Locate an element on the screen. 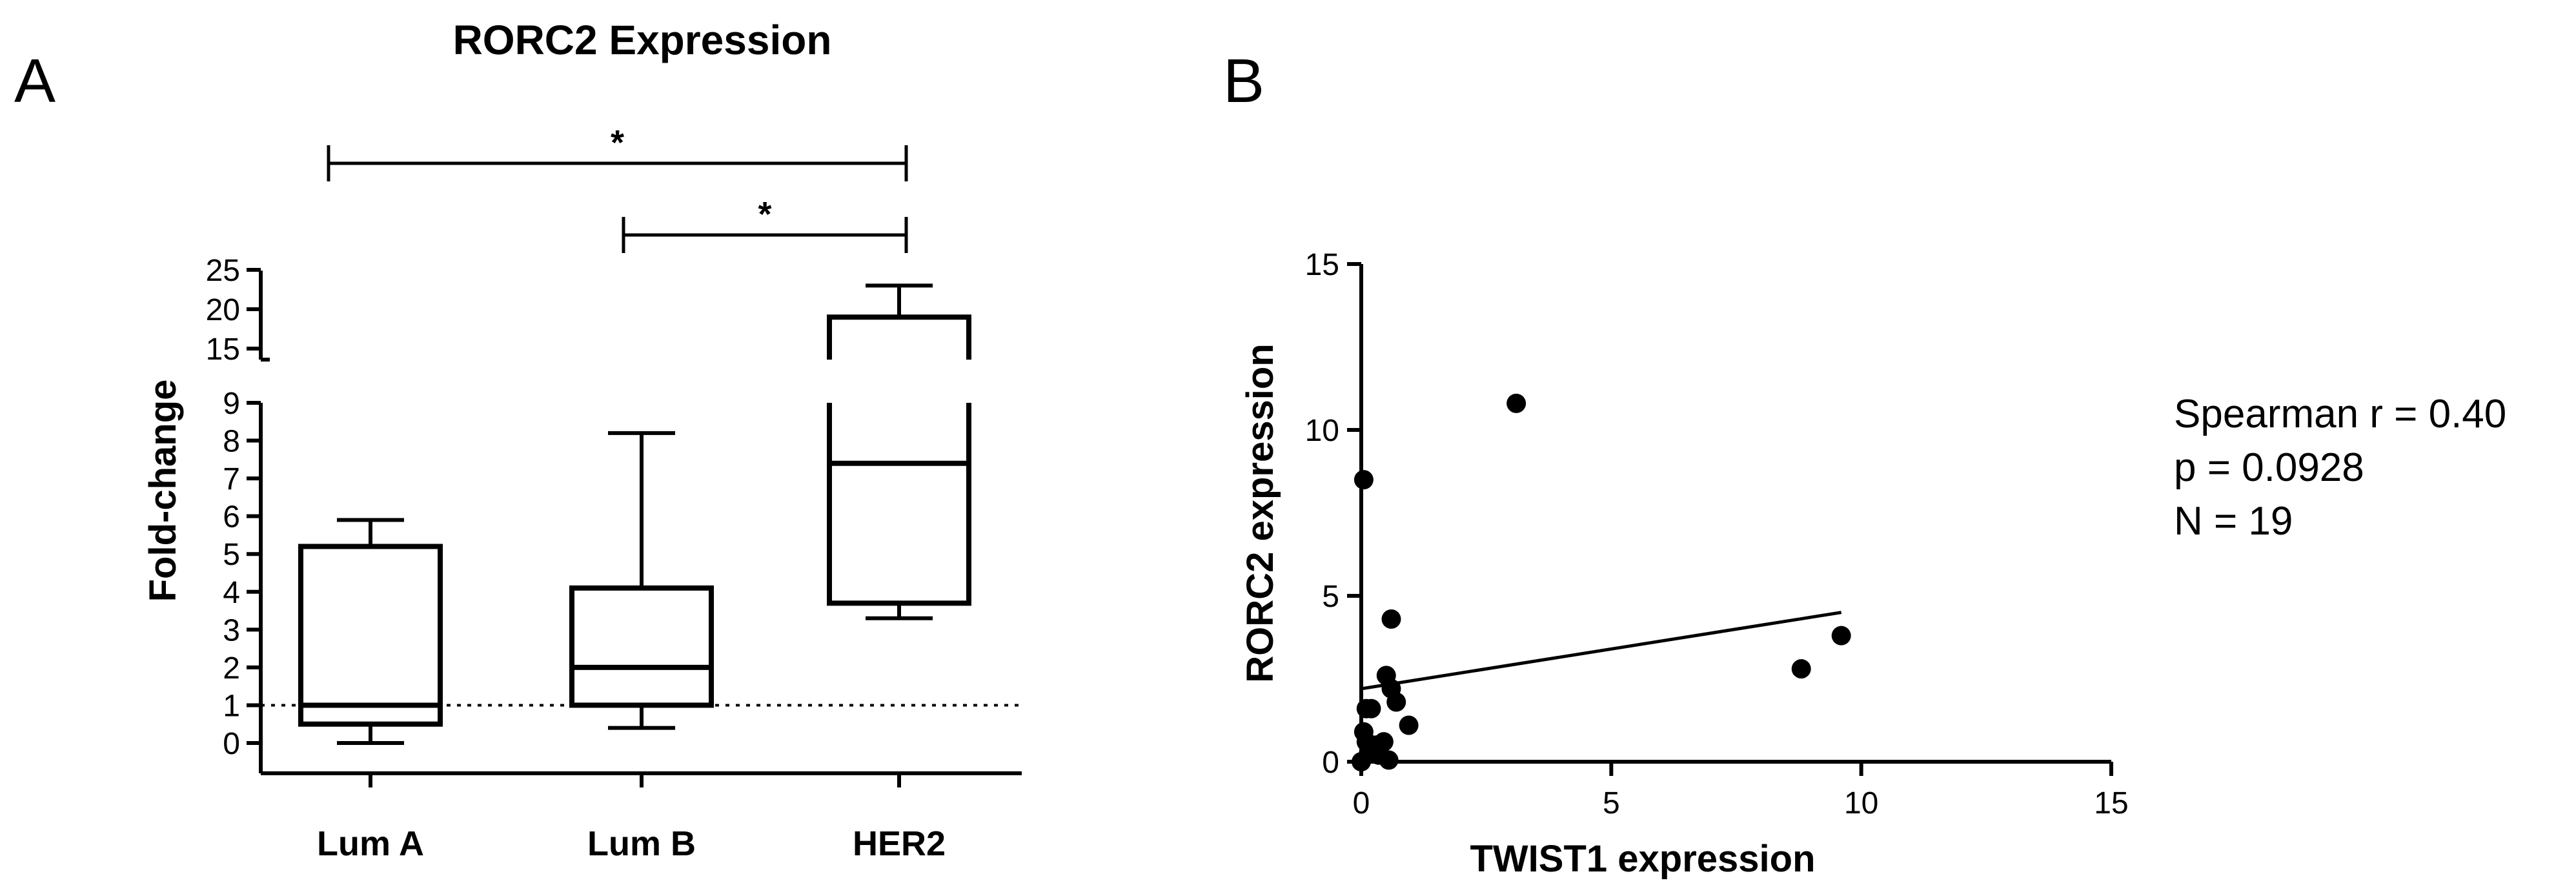  x-tick-label: 15 is located at coordinates (2111, 803).